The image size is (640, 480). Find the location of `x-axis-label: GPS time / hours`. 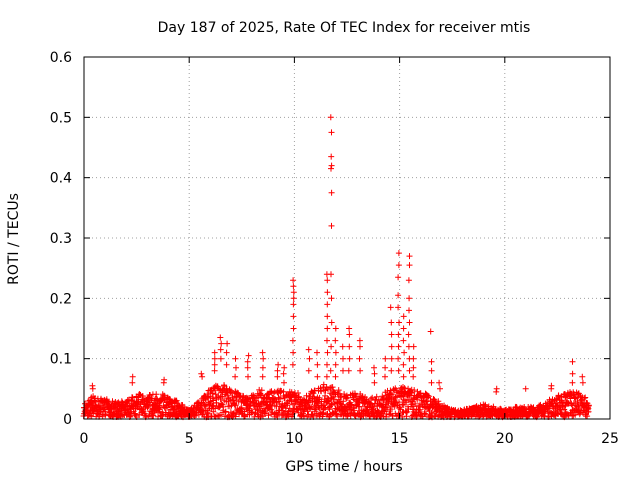

x-axis-label: GPS time / hours is located at coordinates (343, 467).